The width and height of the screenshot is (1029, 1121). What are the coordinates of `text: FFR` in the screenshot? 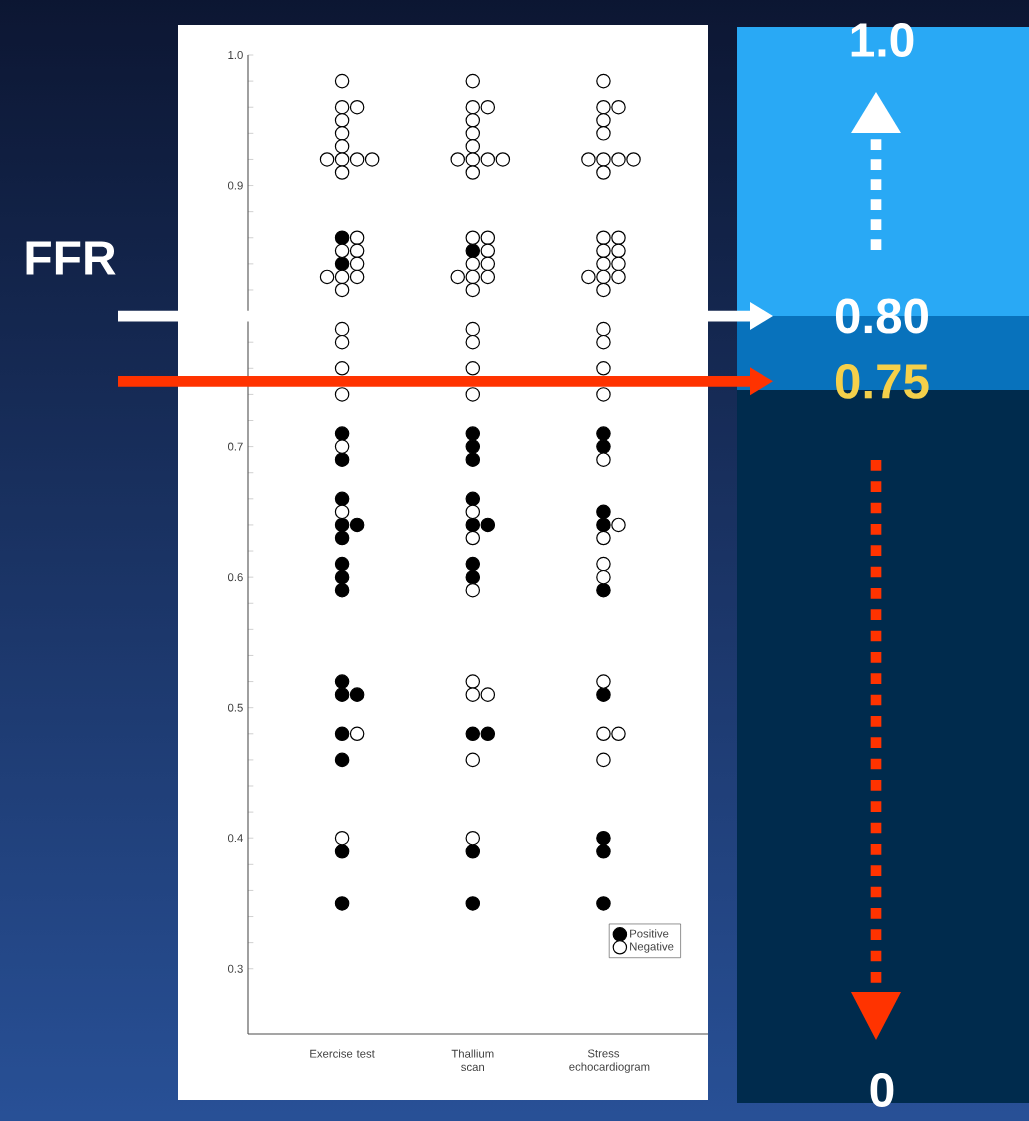 It's located at (71, 258).